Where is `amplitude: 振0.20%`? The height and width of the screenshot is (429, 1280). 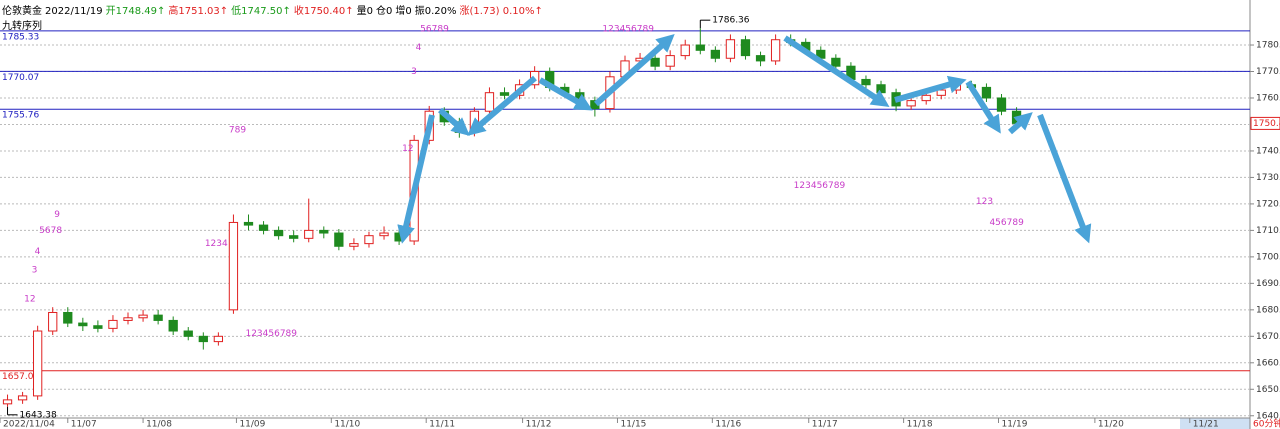 amplitude: 振0.20% is located at coordinates (435, 11).